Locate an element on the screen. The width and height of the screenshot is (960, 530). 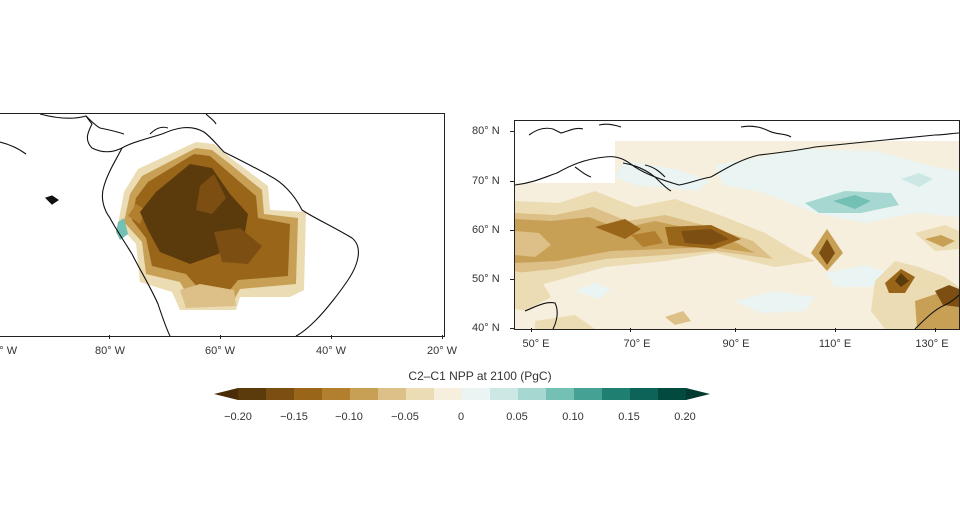
colorbar-tick-label: 0 is located at coordinates (461, 417).